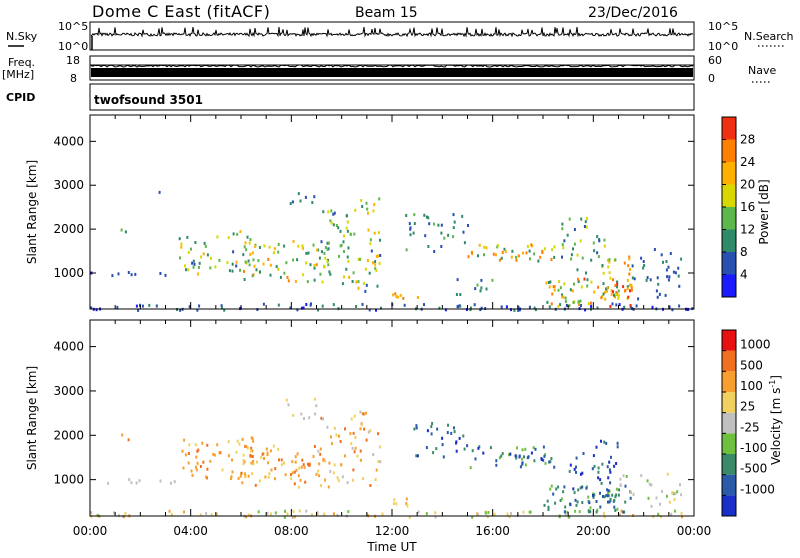 The image size is (800, 558). Describe the element at coordinates (753, 448) in the screenshot. I see `colorbar-tick-label: -100` at that location.